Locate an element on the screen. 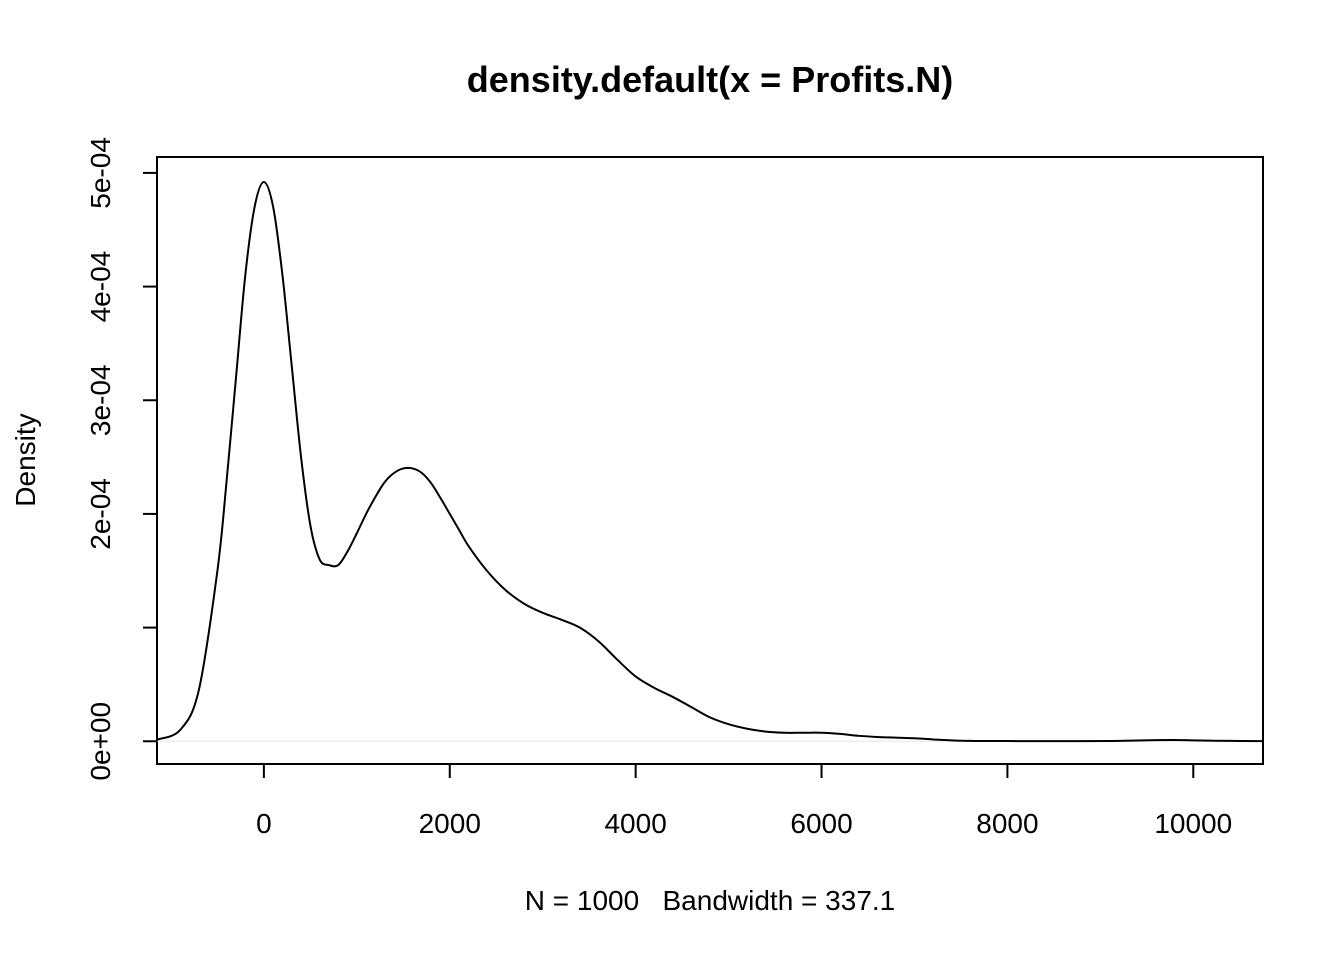 Image resolution: width=1344 pixels, height=960 pixels. y-tick-label: 4e-04 is located at coordinates (100, 287).